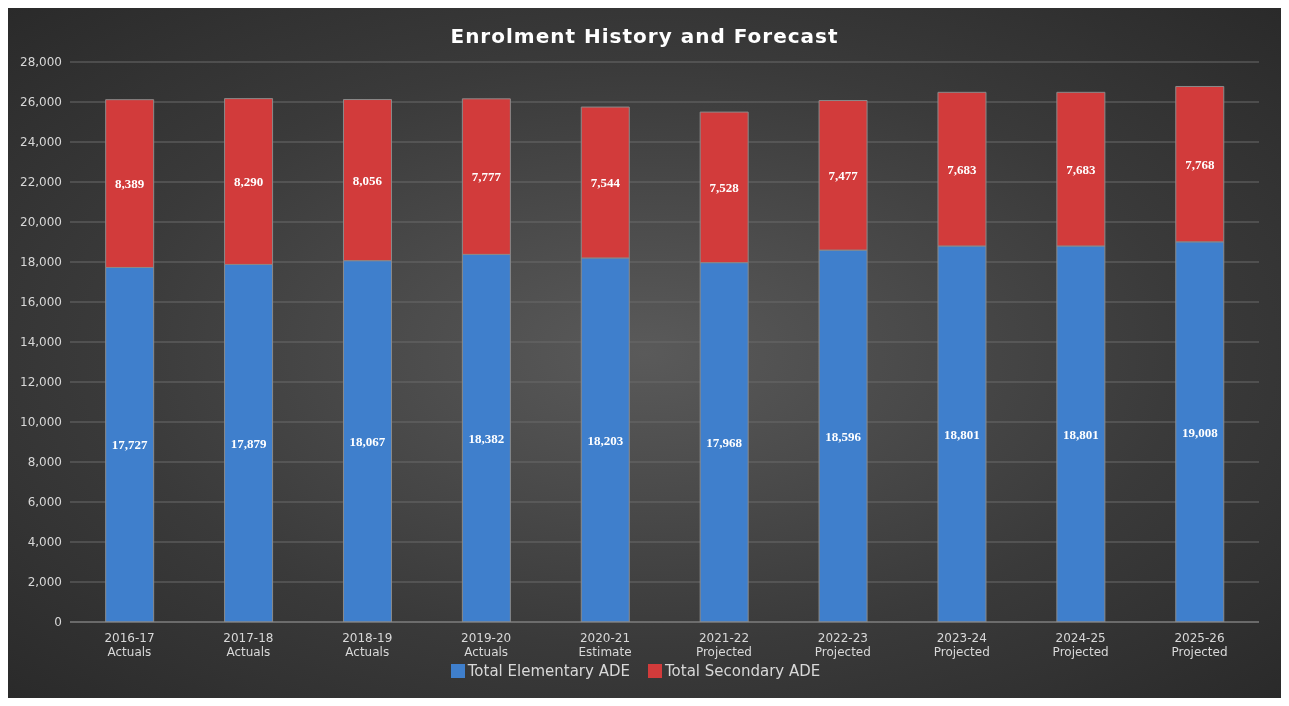  What do you see at coordinates (367, 441) in the screenshot?
I see `data-label: 18,067` at bounding box center [367, 441].